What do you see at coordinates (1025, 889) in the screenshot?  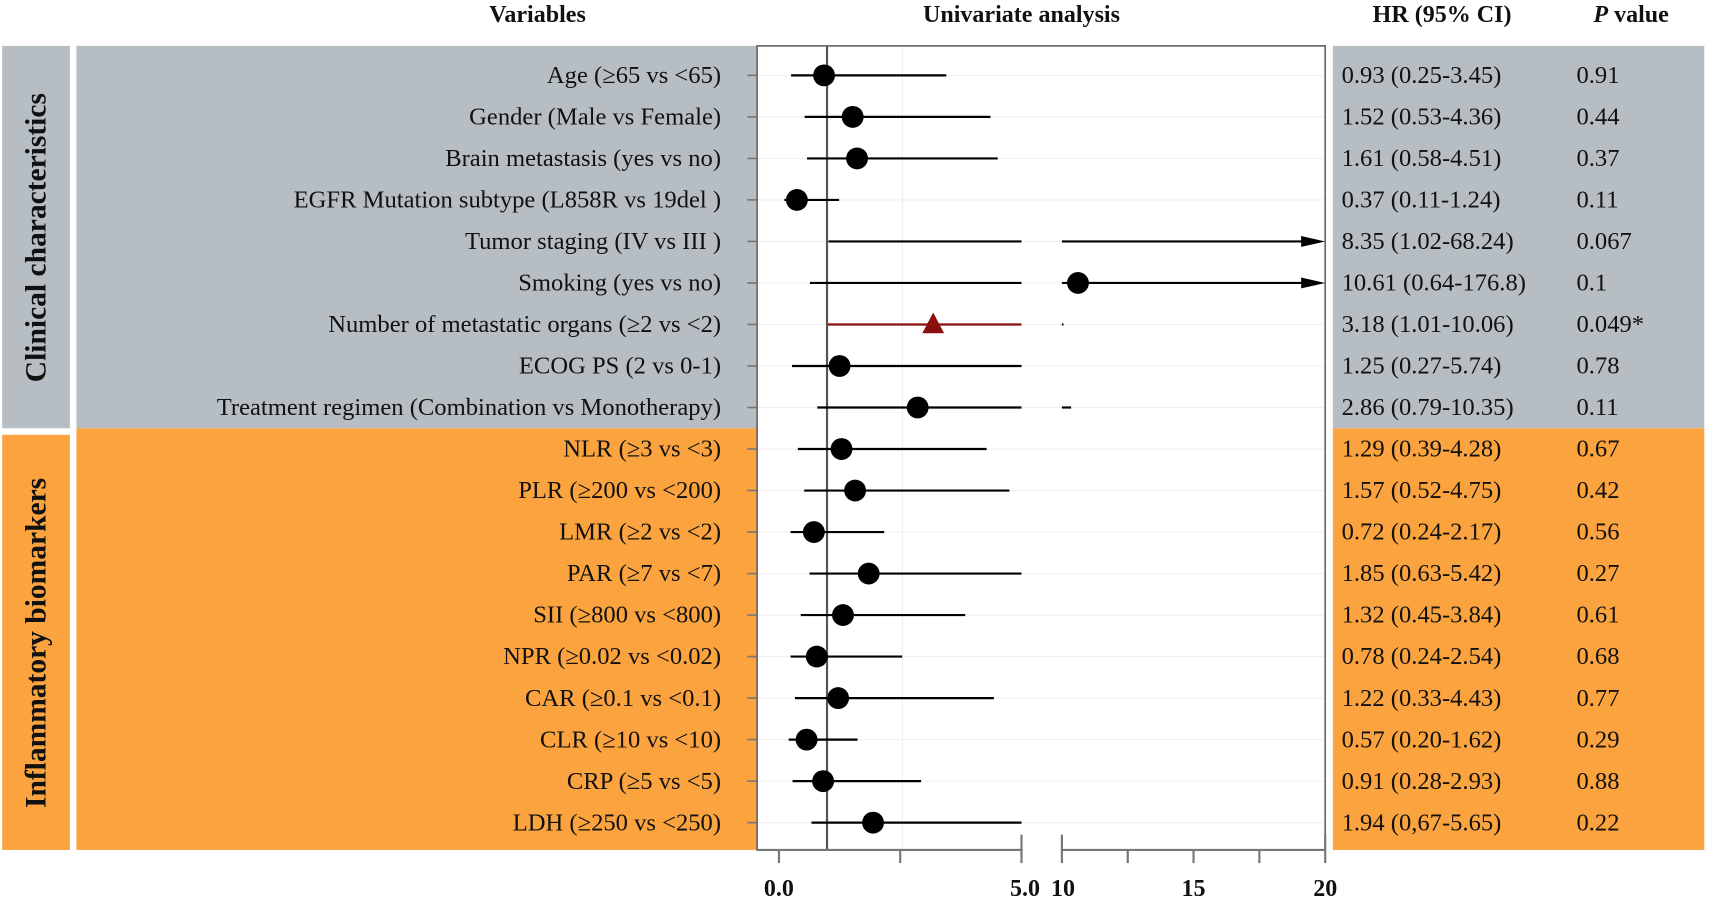 I see `x-tick-label: 5.0` at bounding box center [1025, 889].